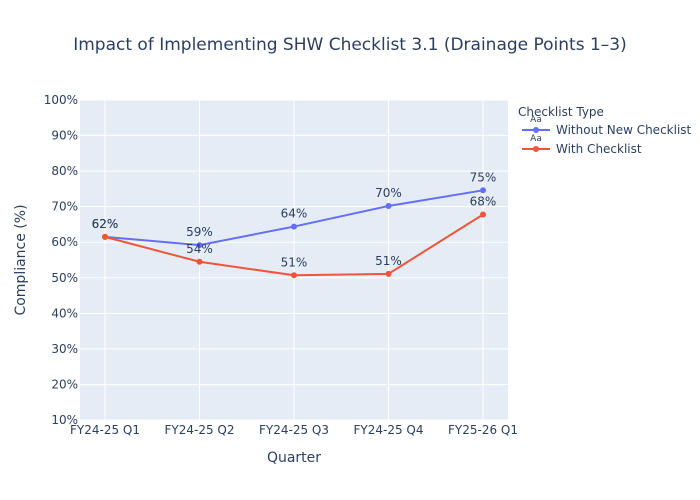  I want to click on data-label: 68%, so click(483, 201).